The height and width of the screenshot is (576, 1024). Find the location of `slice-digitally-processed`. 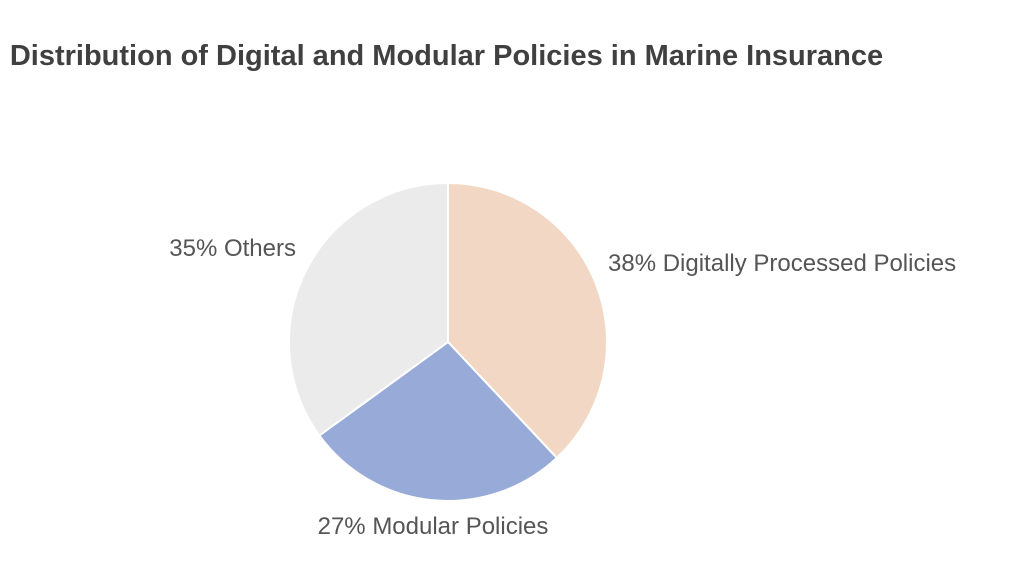

slice-digitally-processed is located at coordinates (527, 320).